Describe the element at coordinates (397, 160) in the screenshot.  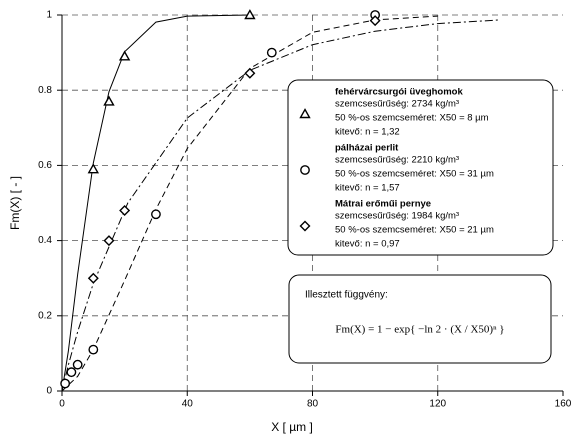
I see `legend-detail: szemcsesűrűség: 2210 kg/m³` at that location.